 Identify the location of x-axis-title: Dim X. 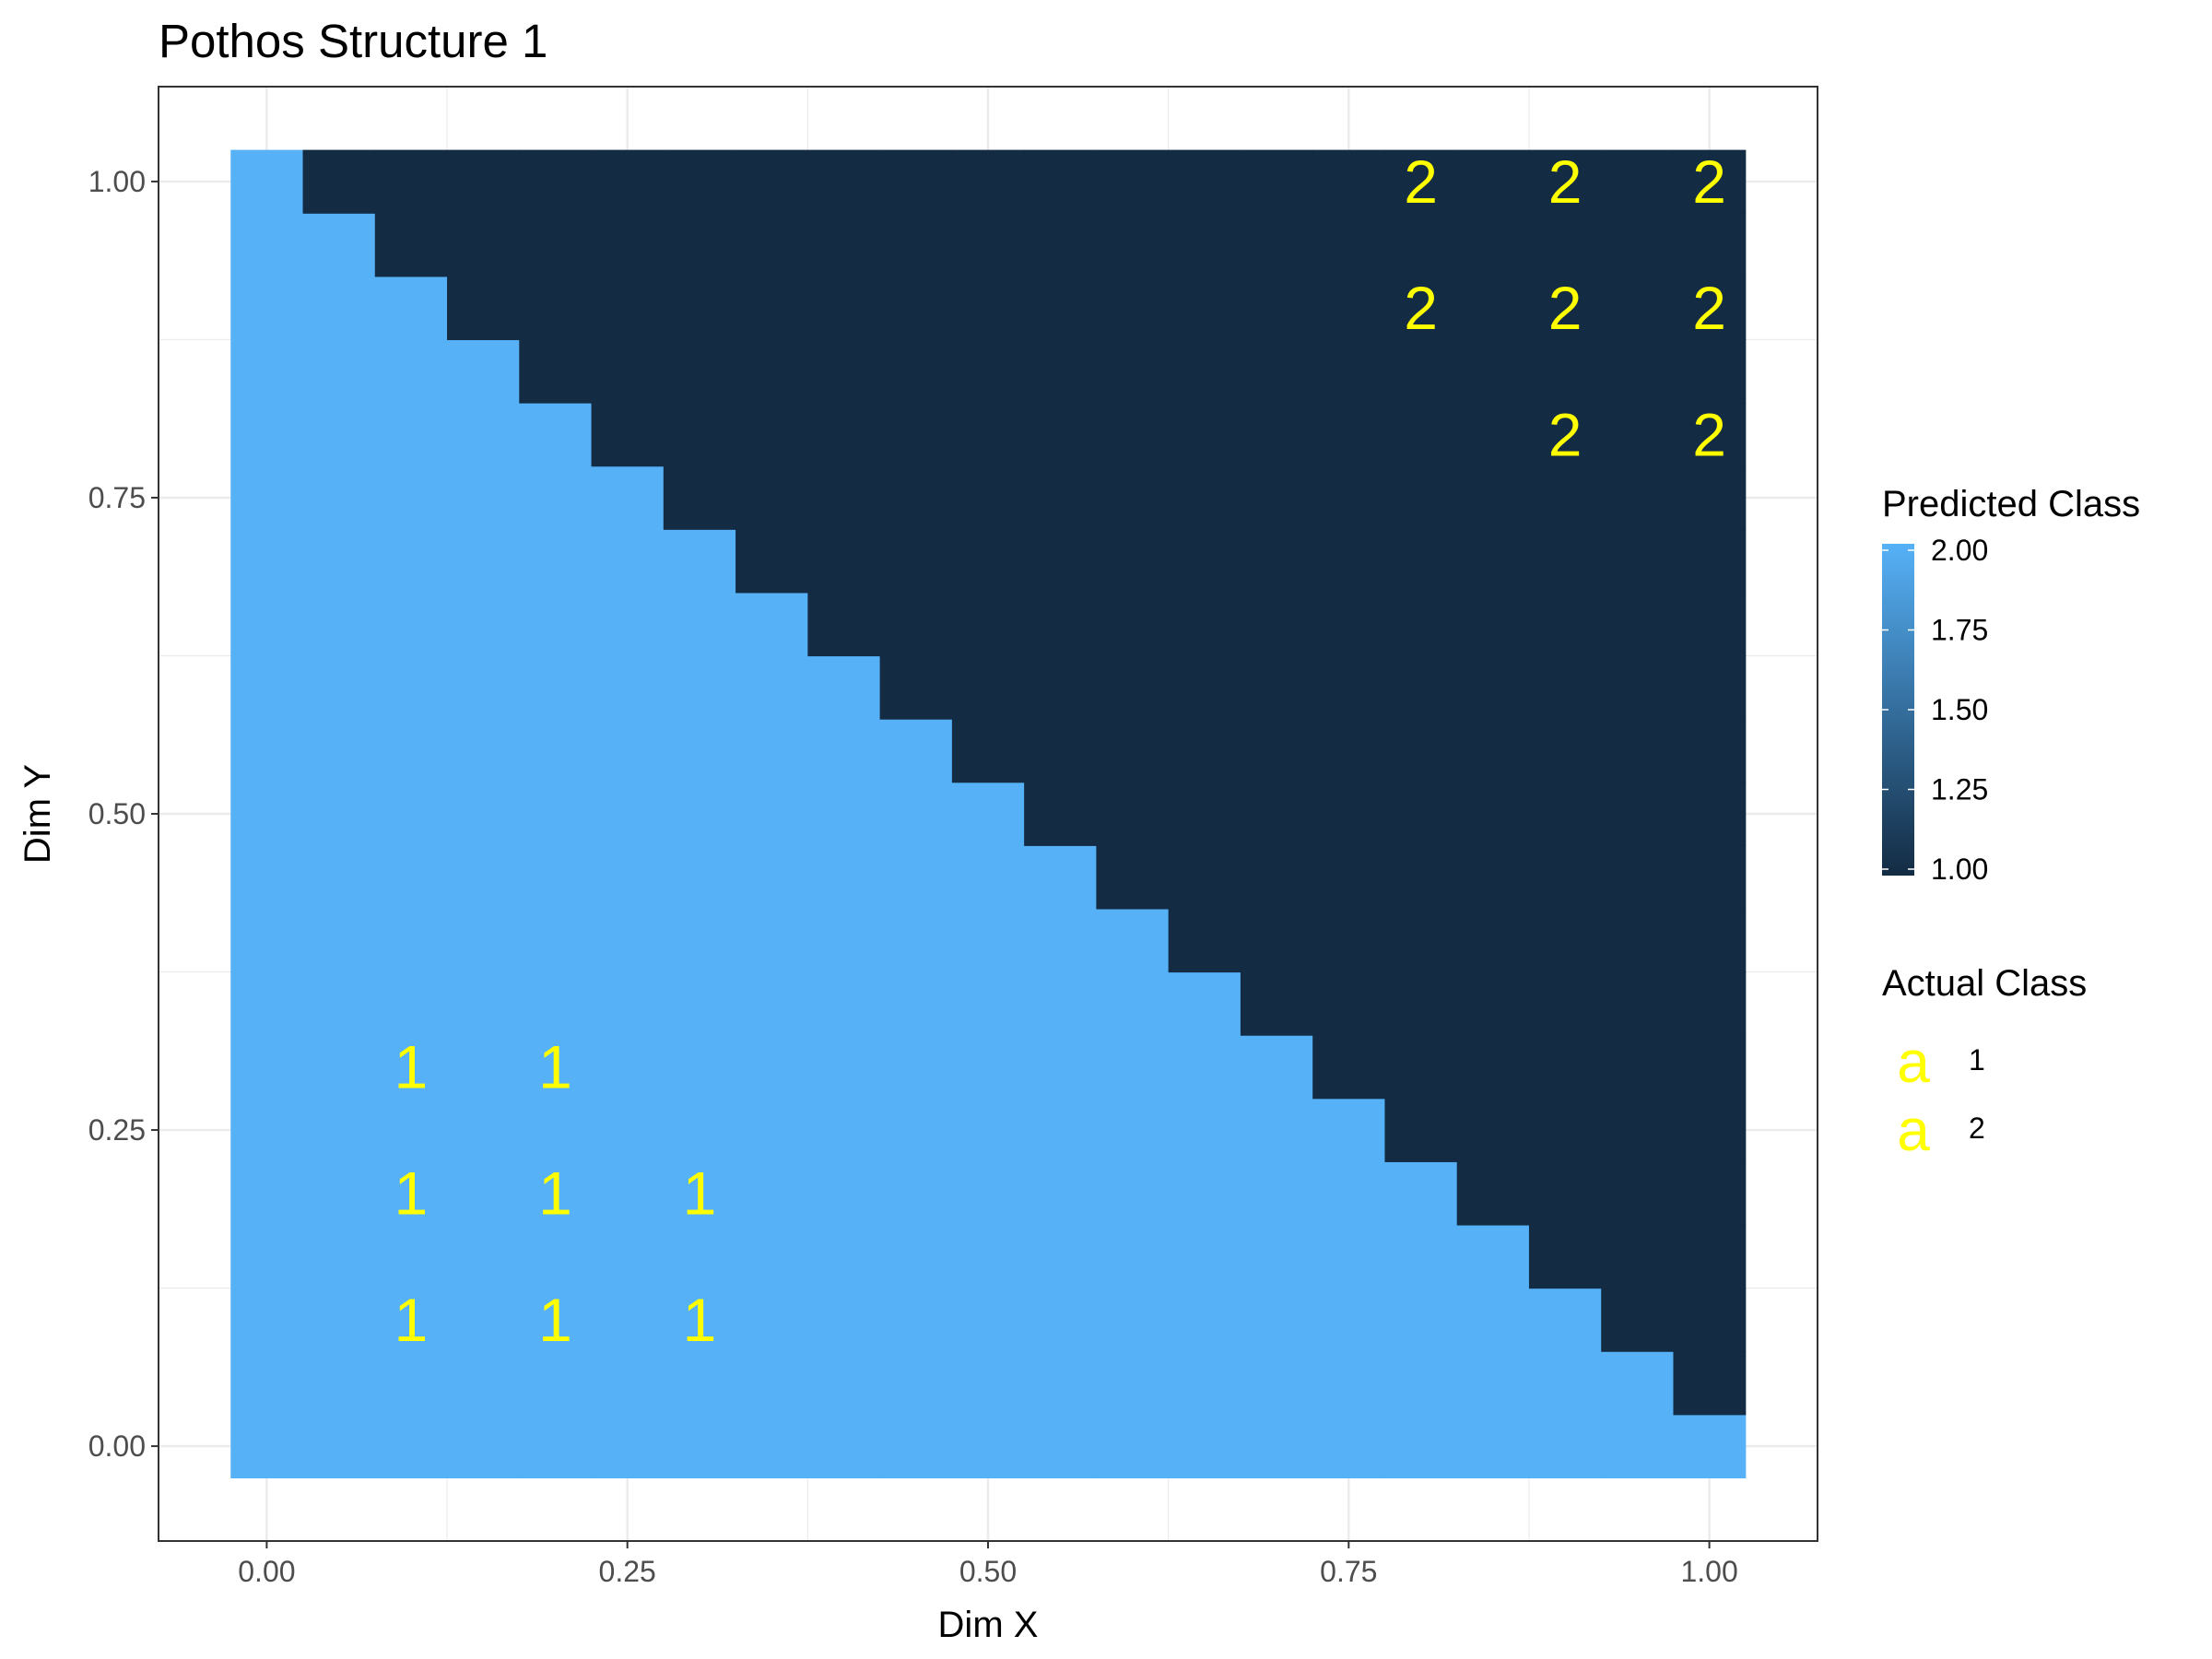
(988, 1625).